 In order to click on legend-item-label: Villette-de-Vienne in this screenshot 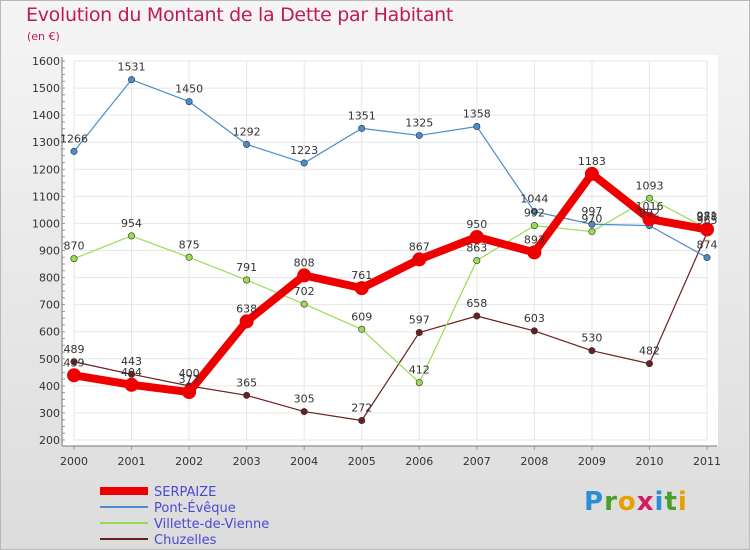, I will do `click(211, 524)`.